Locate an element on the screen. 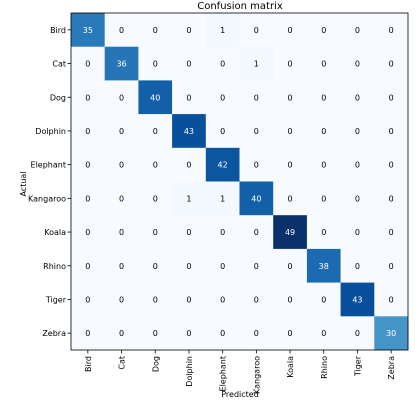 This screenshot has height=404, width=418. cell-value-label: 38 is located at coordinates (324, 266).